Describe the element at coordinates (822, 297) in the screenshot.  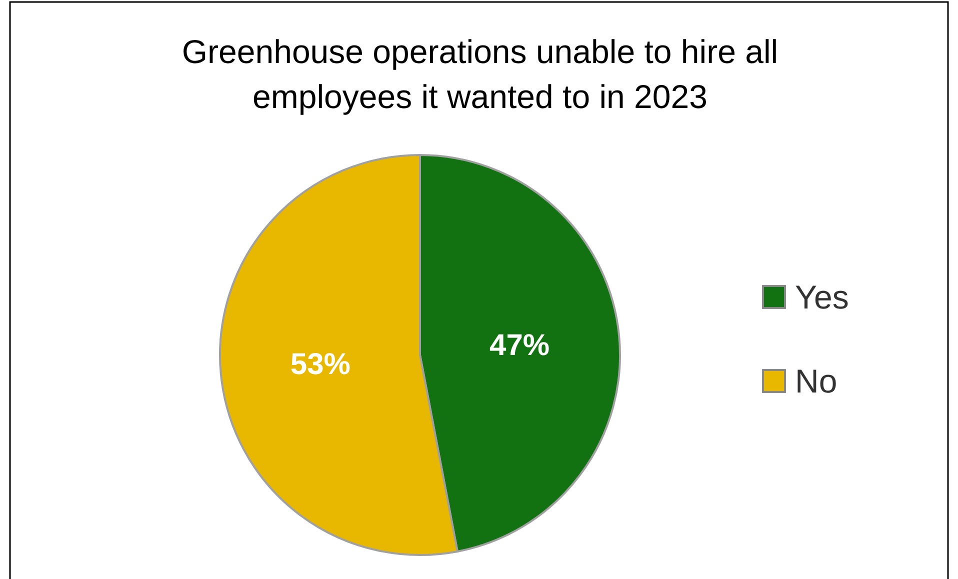
I see `legend-label: Yes` at that location.